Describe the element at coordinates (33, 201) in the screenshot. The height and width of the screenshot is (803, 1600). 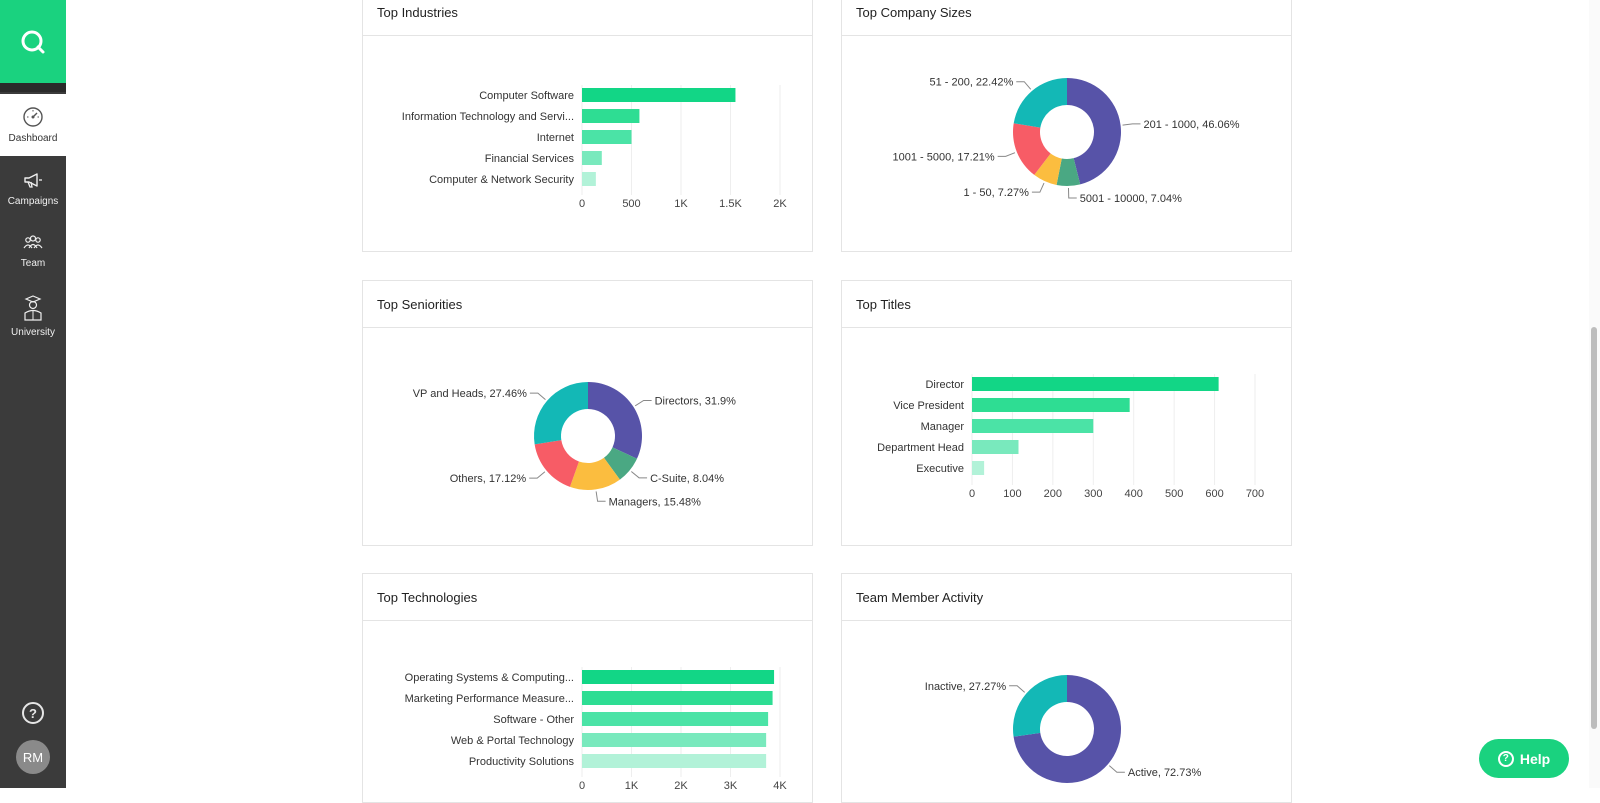
I see `sidebar-item-label: Campaigns` at that location.